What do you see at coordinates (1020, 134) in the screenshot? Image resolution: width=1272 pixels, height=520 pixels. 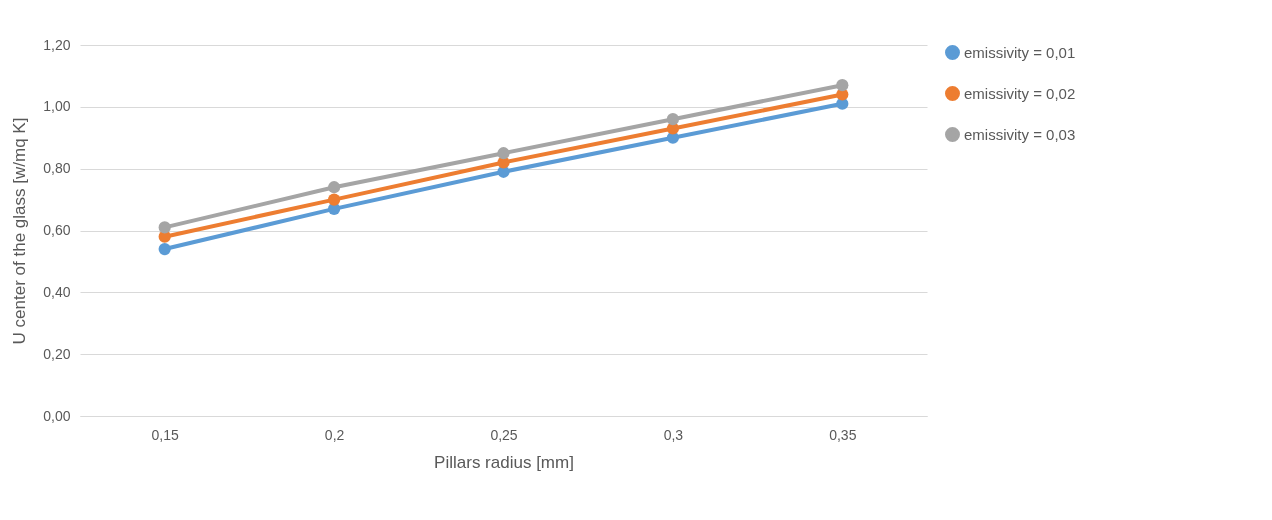 I see `legend-label: emissivity = 0,03` at bounding box center [1020, 134].